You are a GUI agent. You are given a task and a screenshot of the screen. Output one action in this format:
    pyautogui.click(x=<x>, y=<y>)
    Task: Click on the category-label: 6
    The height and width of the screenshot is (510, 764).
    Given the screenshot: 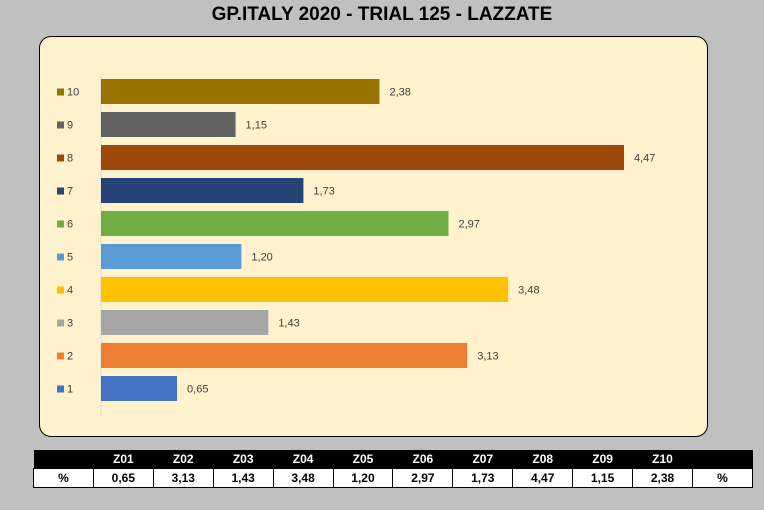 What is the action you would take?
    pyautogui.click(x=70, y=225)
    